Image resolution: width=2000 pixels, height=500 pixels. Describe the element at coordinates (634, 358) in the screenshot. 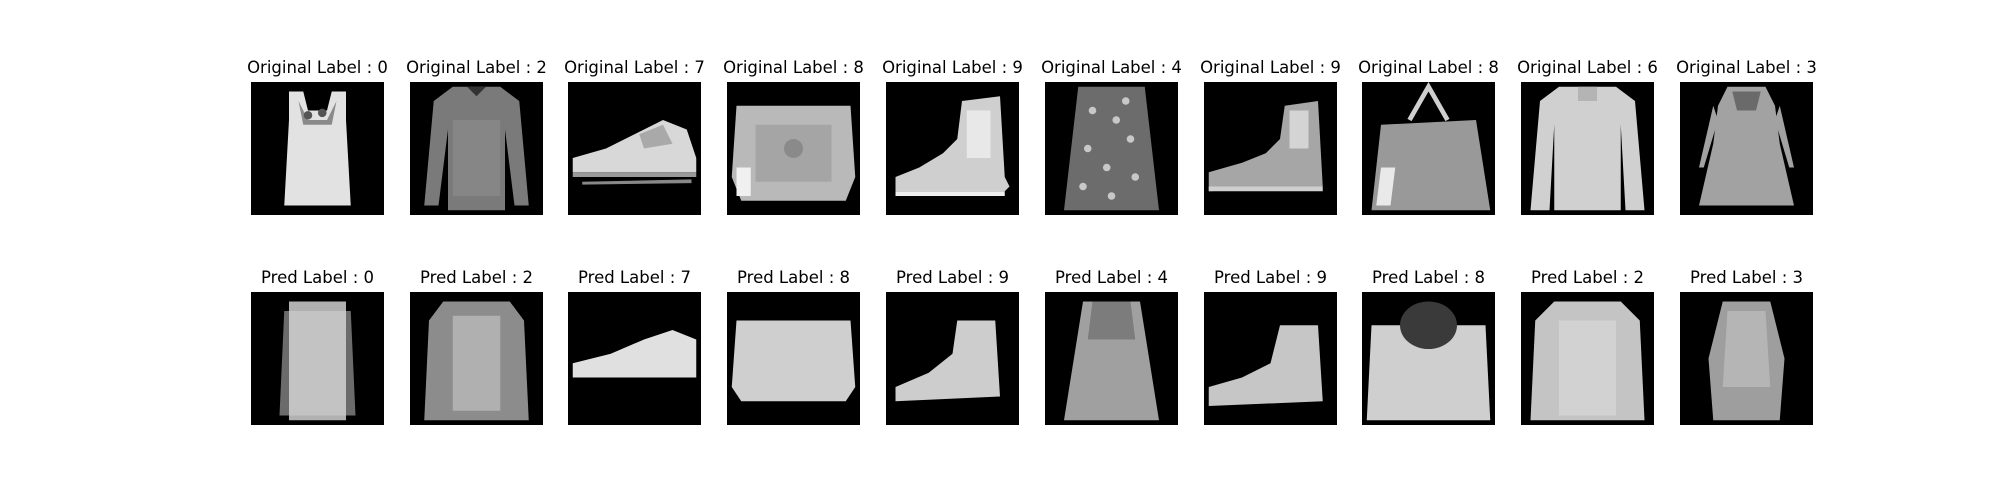

I see `blurry-sneaker-image` at that location.